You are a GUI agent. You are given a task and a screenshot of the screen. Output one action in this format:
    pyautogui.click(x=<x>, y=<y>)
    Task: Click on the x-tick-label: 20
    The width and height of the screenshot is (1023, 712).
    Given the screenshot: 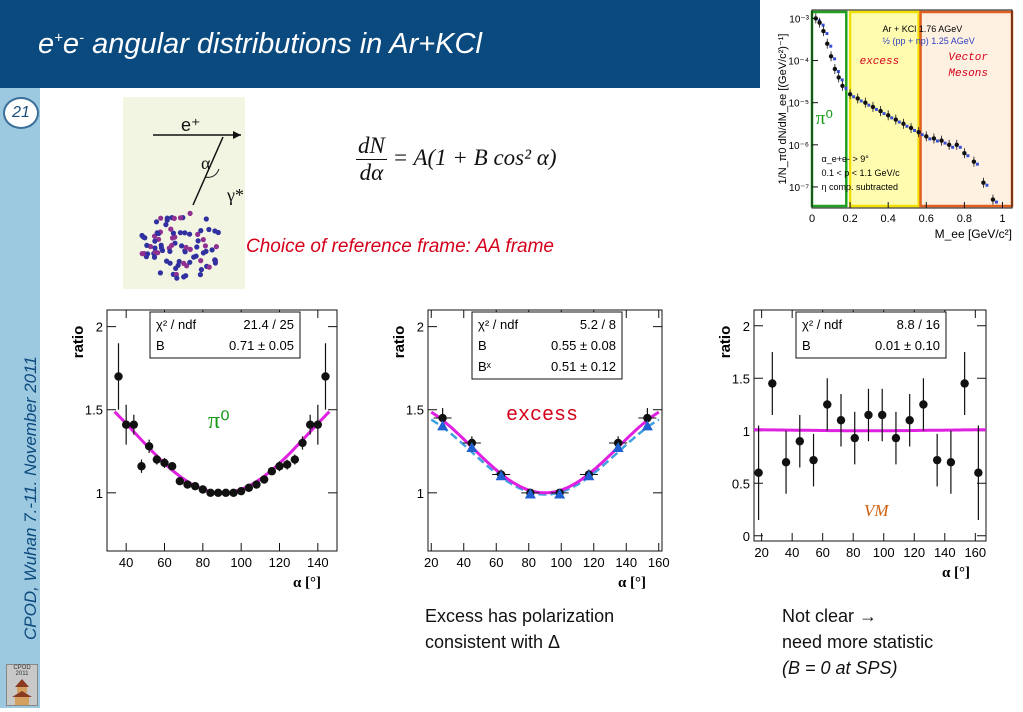 What is the action you would take?
    pyautogui.click(x=431, y=562)
    